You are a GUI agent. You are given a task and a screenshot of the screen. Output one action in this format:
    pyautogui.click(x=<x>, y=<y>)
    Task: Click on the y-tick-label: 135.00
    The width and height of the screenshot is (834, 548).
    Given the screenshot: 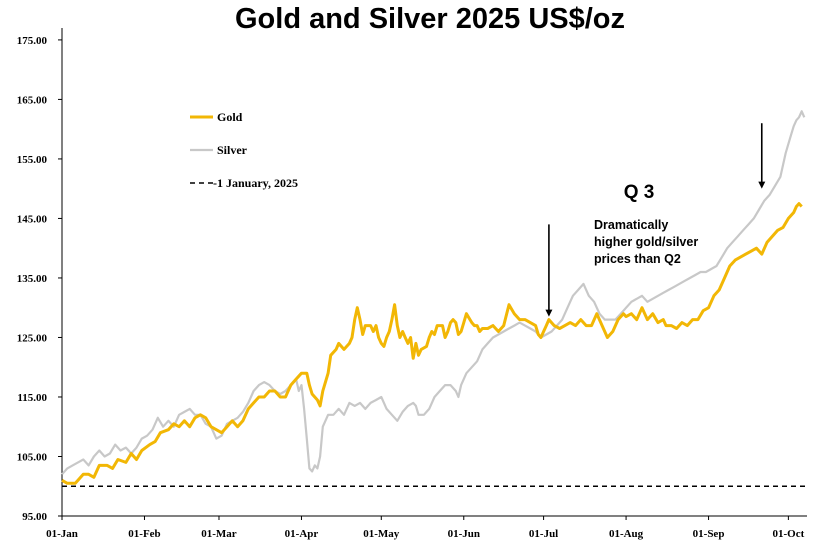 What is the action you would take?
    pyautogui.click(x=32, y=279)
    